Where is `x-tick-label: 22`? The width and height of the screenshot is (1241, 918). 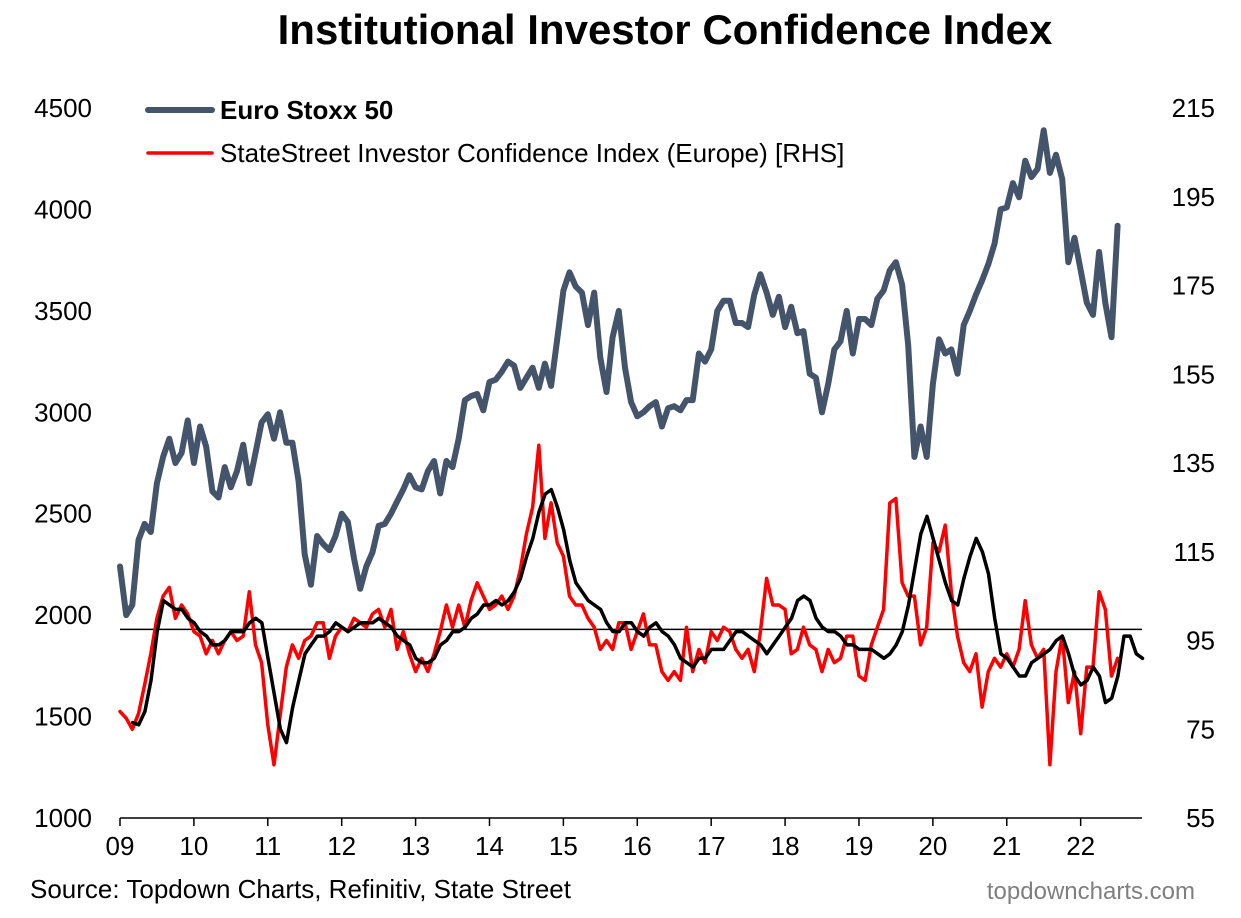
x-tick-label: 22 is located at coordinates (1080, 846).